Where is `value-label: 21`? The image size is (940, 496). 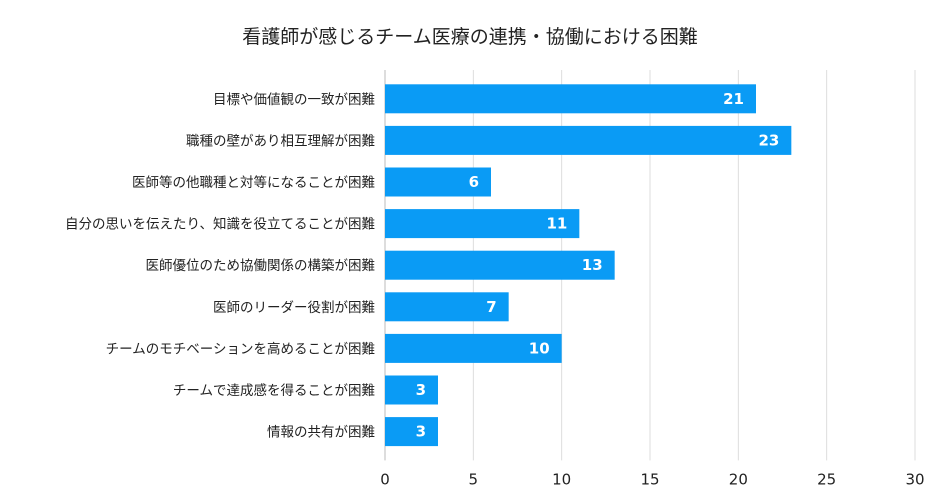
value-label: 21 is located at coordinates (733, 99).